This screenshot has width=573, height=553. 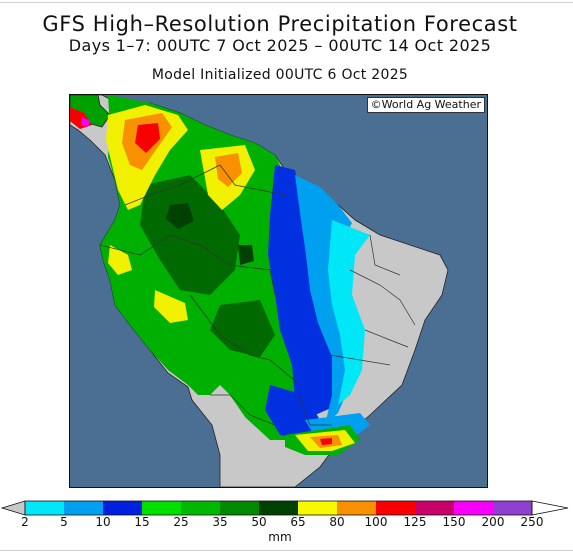 I want to click on colorbar-tick: 2, so click(x=25, y=522).